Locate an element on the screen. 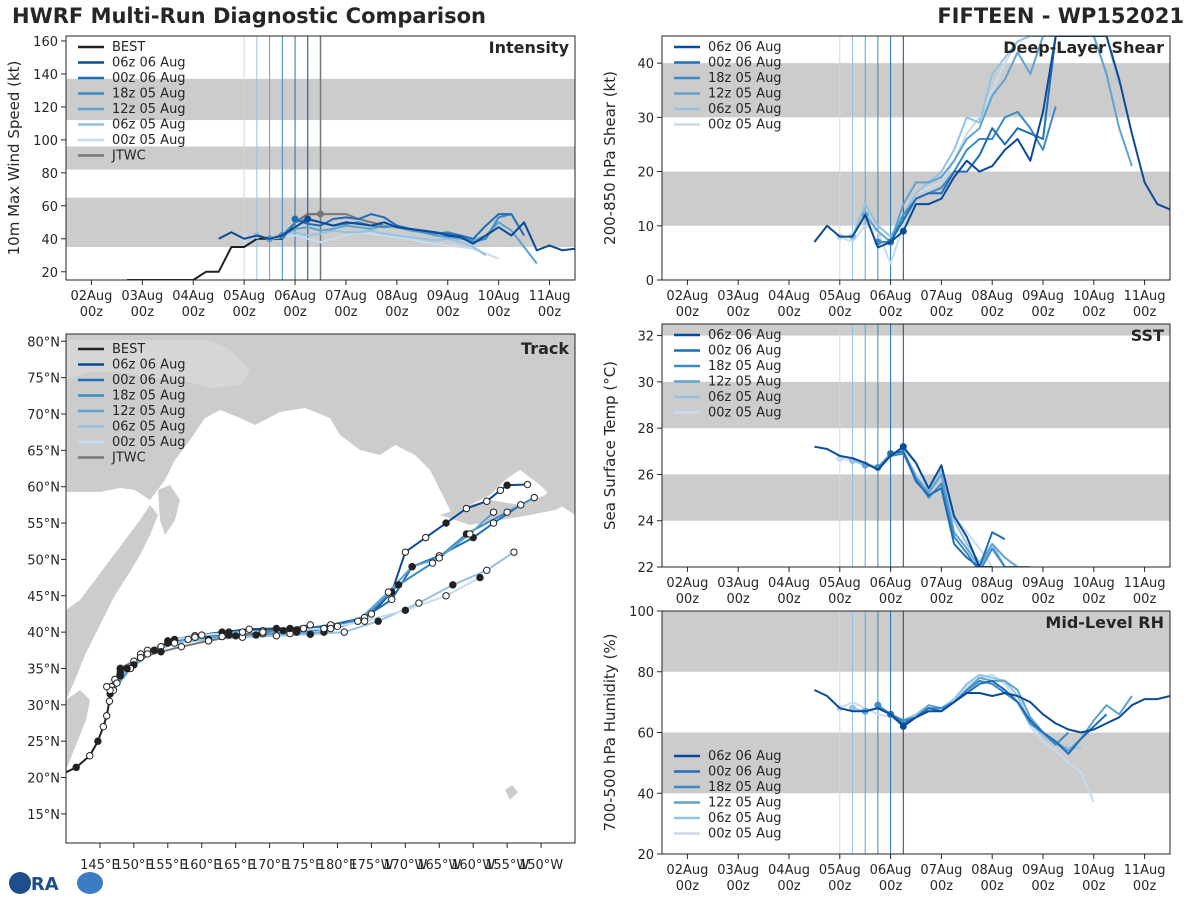 Image resolution: width=1200 pixels, height=900 pixels. x-tick-day: 06Aug is located at coordinates (891, 870).